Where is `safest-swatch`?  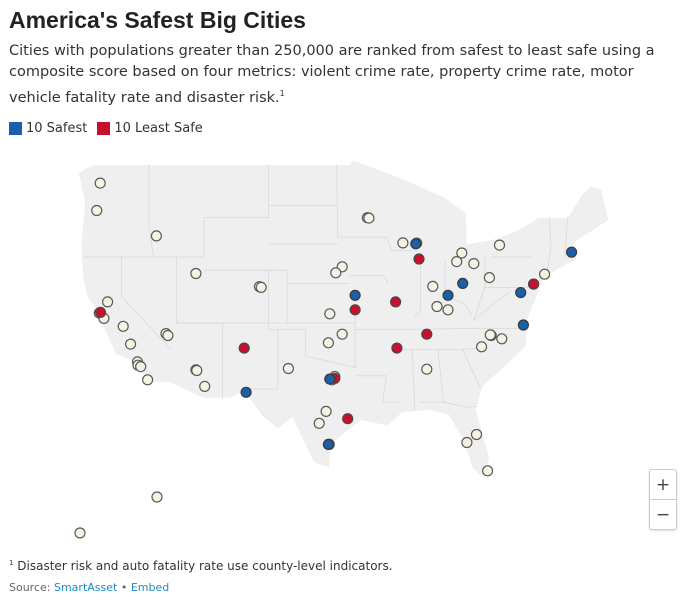 safest-swatch is located at coordinates (15, 128).